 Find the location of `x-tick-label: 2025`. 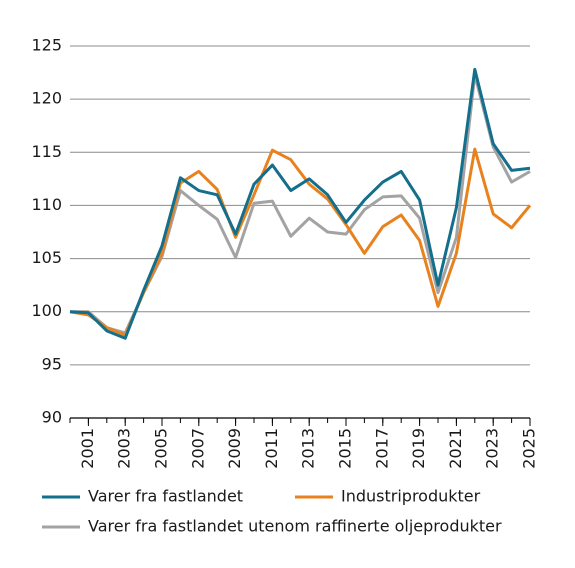

x-tick-label: 2025 is located at coordinates (529, 448).